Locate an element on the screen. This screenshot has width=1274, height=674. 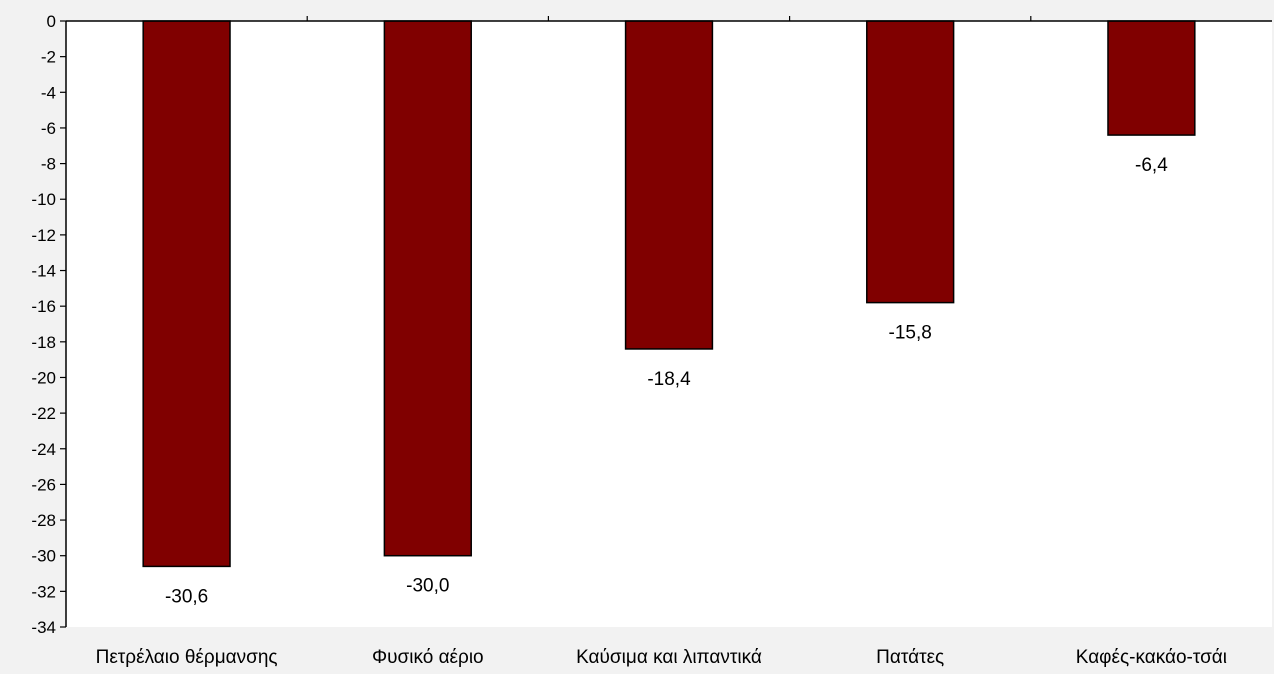
y-tick-label: -16 is located at coordinates (43, 306).